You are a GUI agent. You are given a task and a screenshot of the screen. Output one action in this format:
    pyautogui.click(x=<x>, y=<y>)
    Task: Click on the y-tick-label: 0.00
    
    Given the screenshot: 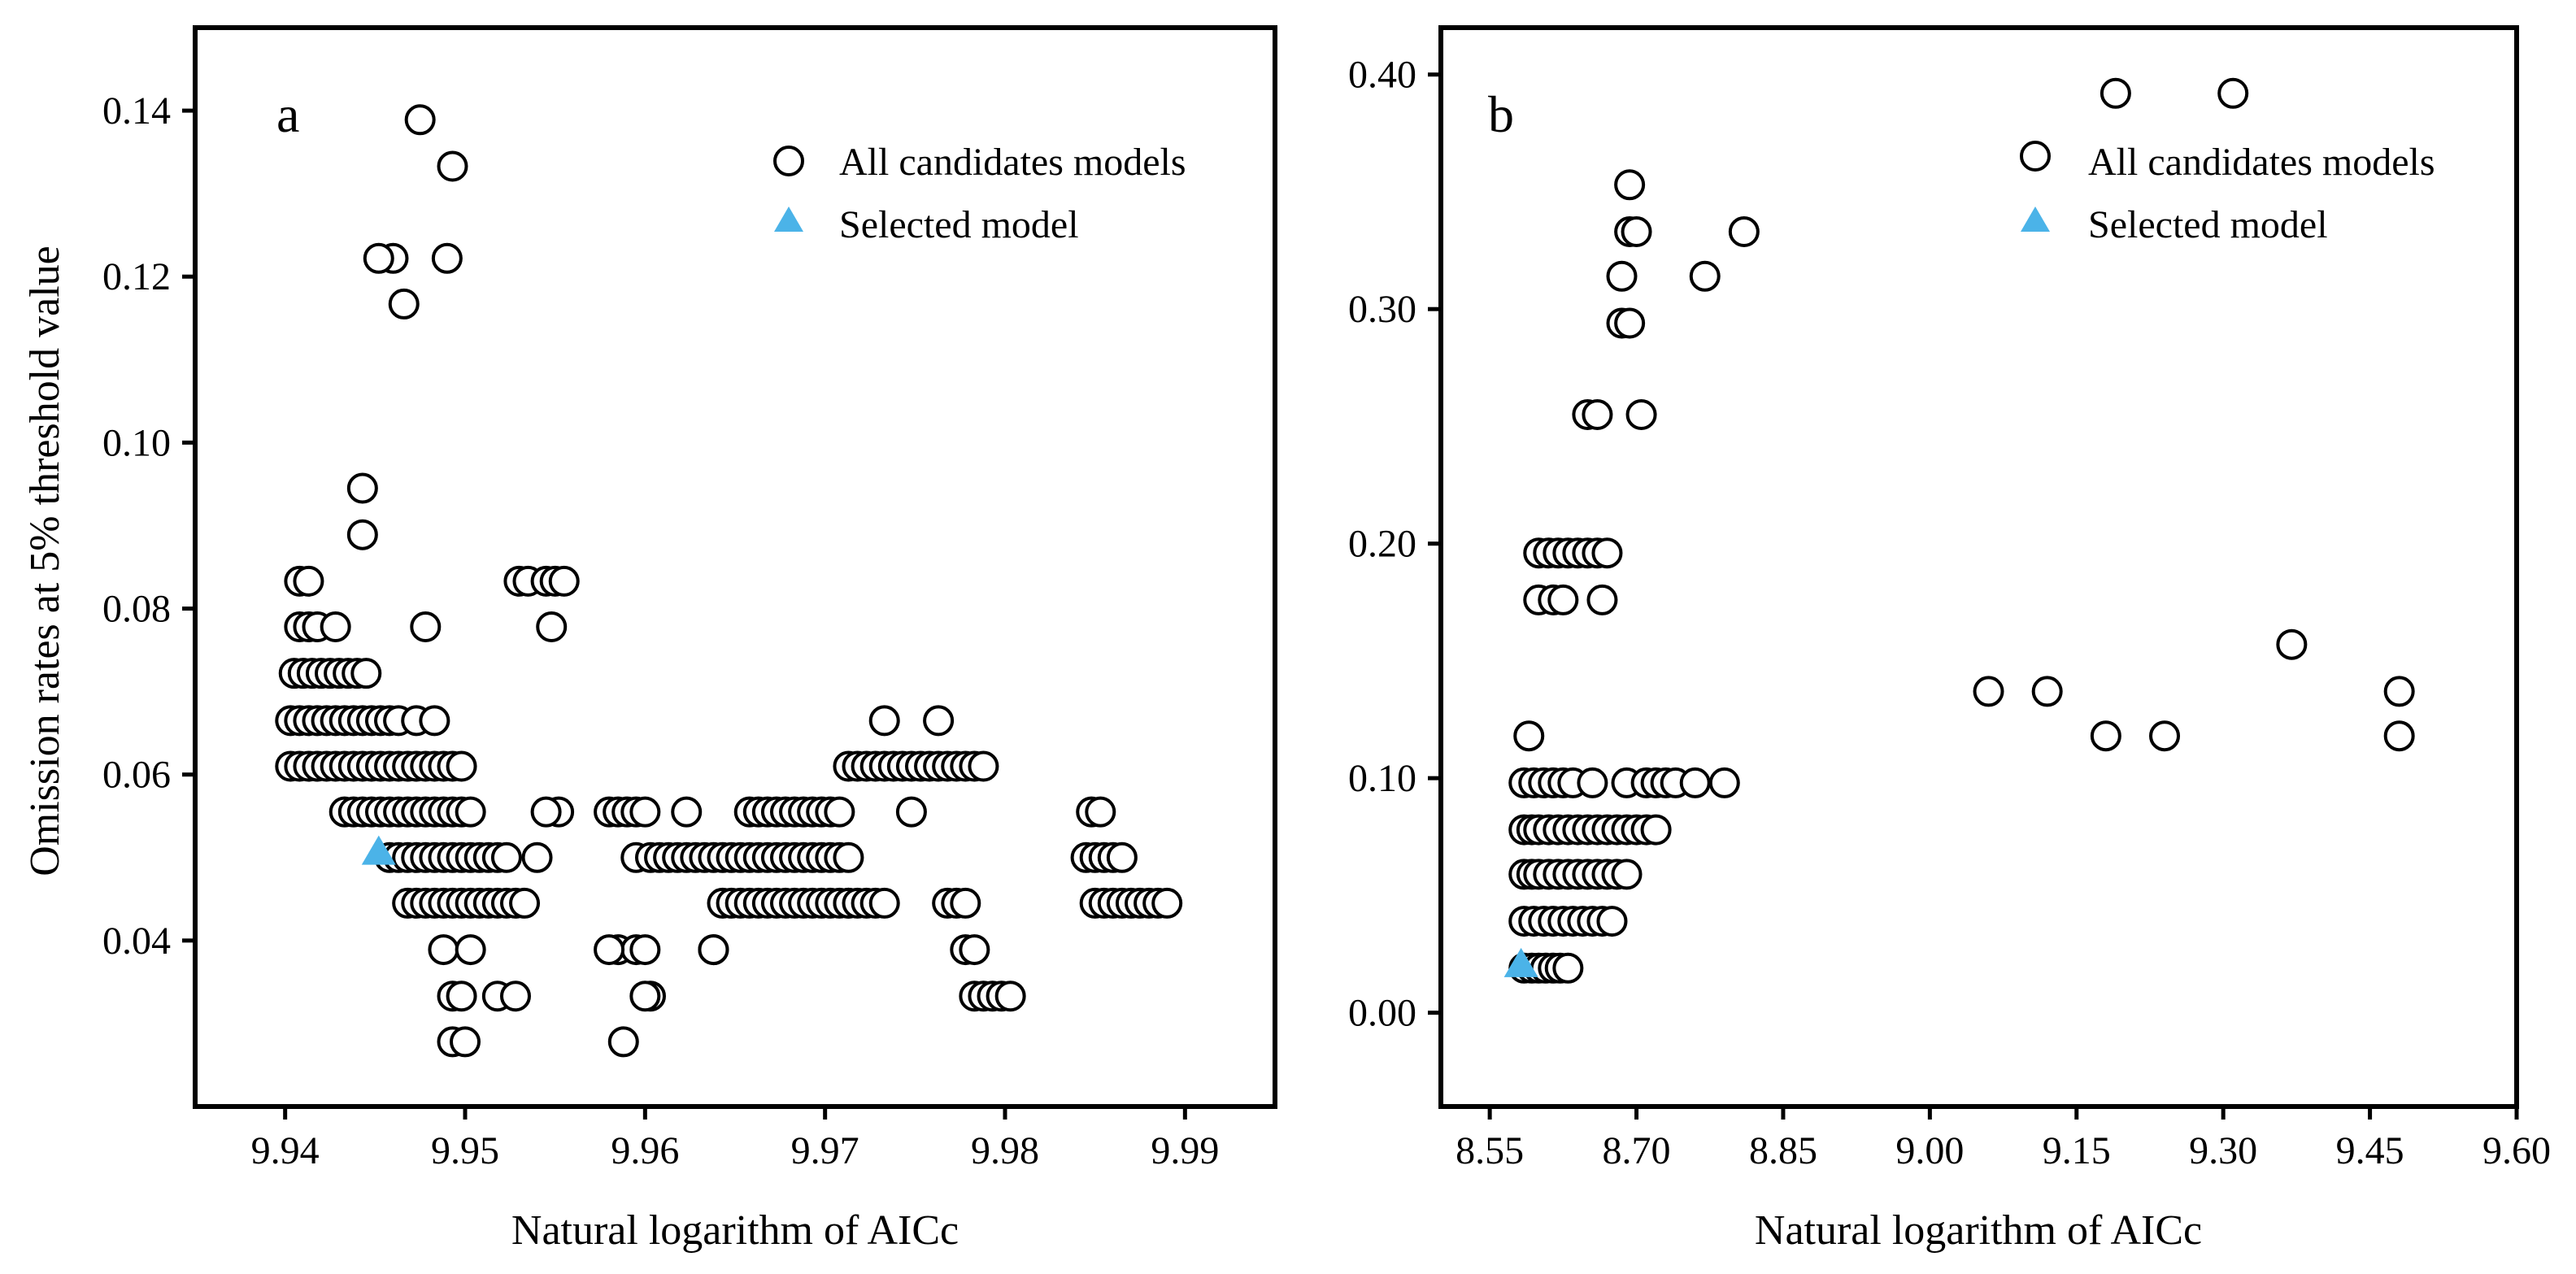 What is the action you would take?
    pyautogui.click(x=1382, y=1013)
    